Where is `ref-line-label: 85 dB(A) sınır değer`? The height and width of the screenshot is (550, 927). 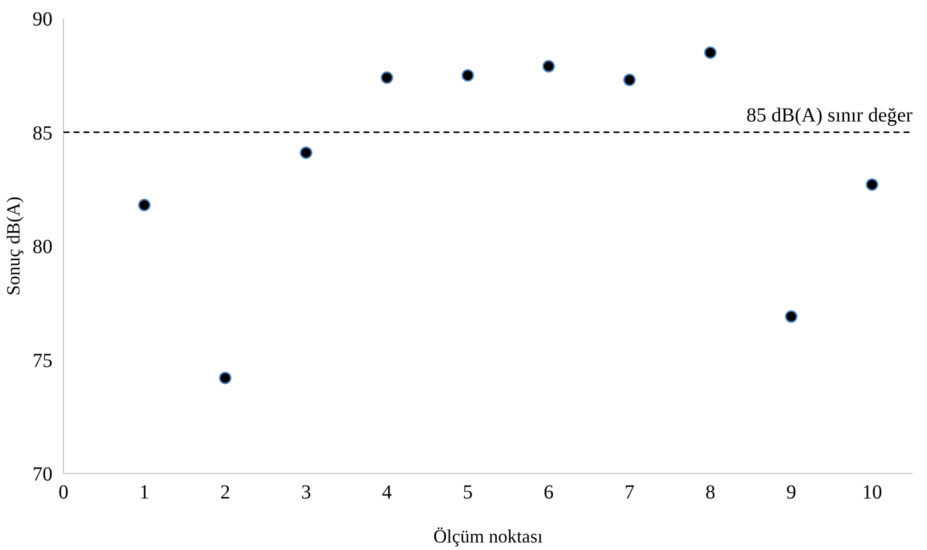 ref-line-label: 85 dB(A) sınır değer is located at coordinates (829, 115).